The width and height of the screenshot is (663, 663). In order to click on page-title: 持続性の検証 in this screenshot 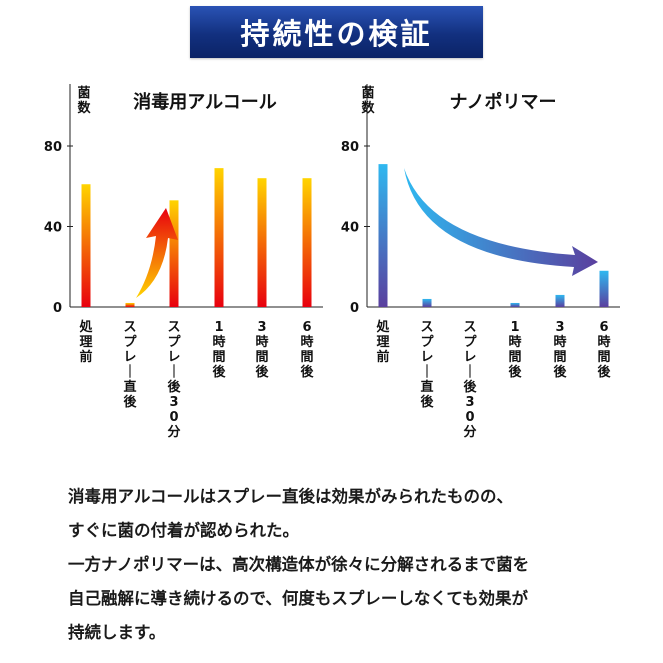, I will do `click(336, 34)`.